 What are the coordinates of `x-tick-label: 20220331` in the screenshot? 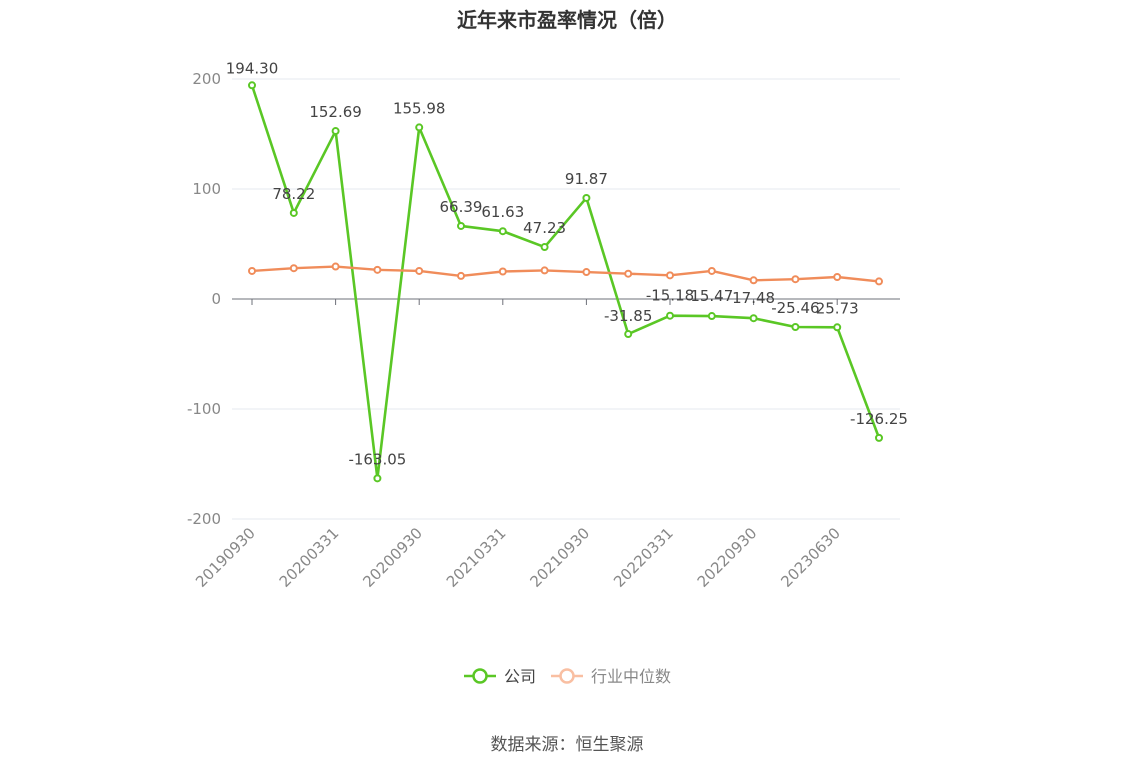 It's located at (643, 557).